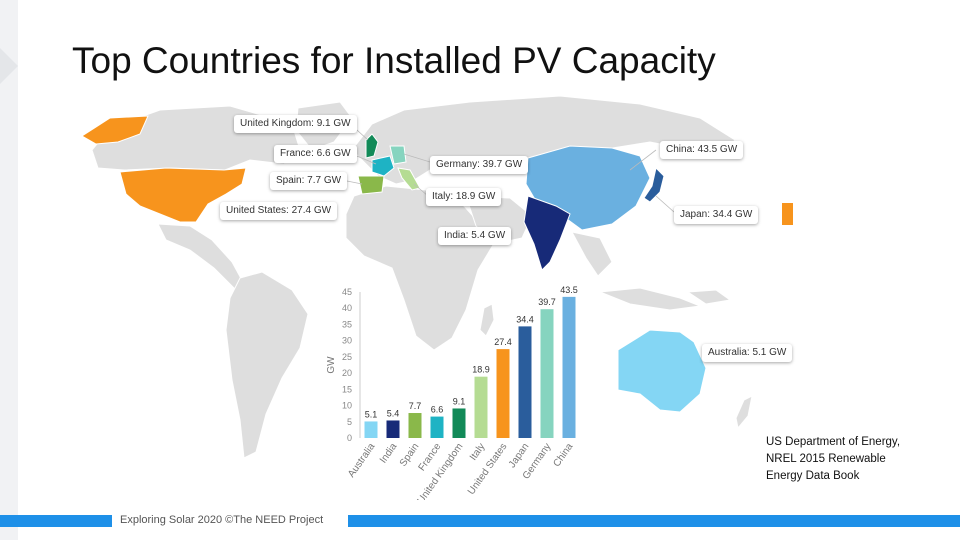 The image size is (960, 540). What do you see at coordinates (744, 412) in the screenshot?
I see `map-new-zealand` at bounding box center [744, 412].